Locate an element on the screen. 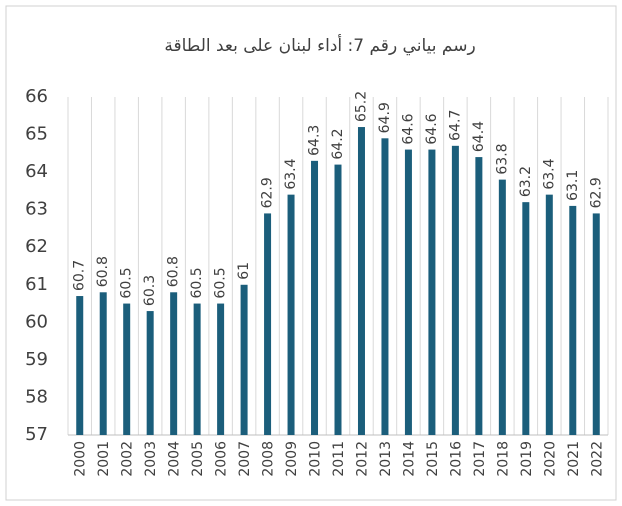 This screenshot has height=506, width=622. y-tick-label: 57 is located at coordinates (36, 434).